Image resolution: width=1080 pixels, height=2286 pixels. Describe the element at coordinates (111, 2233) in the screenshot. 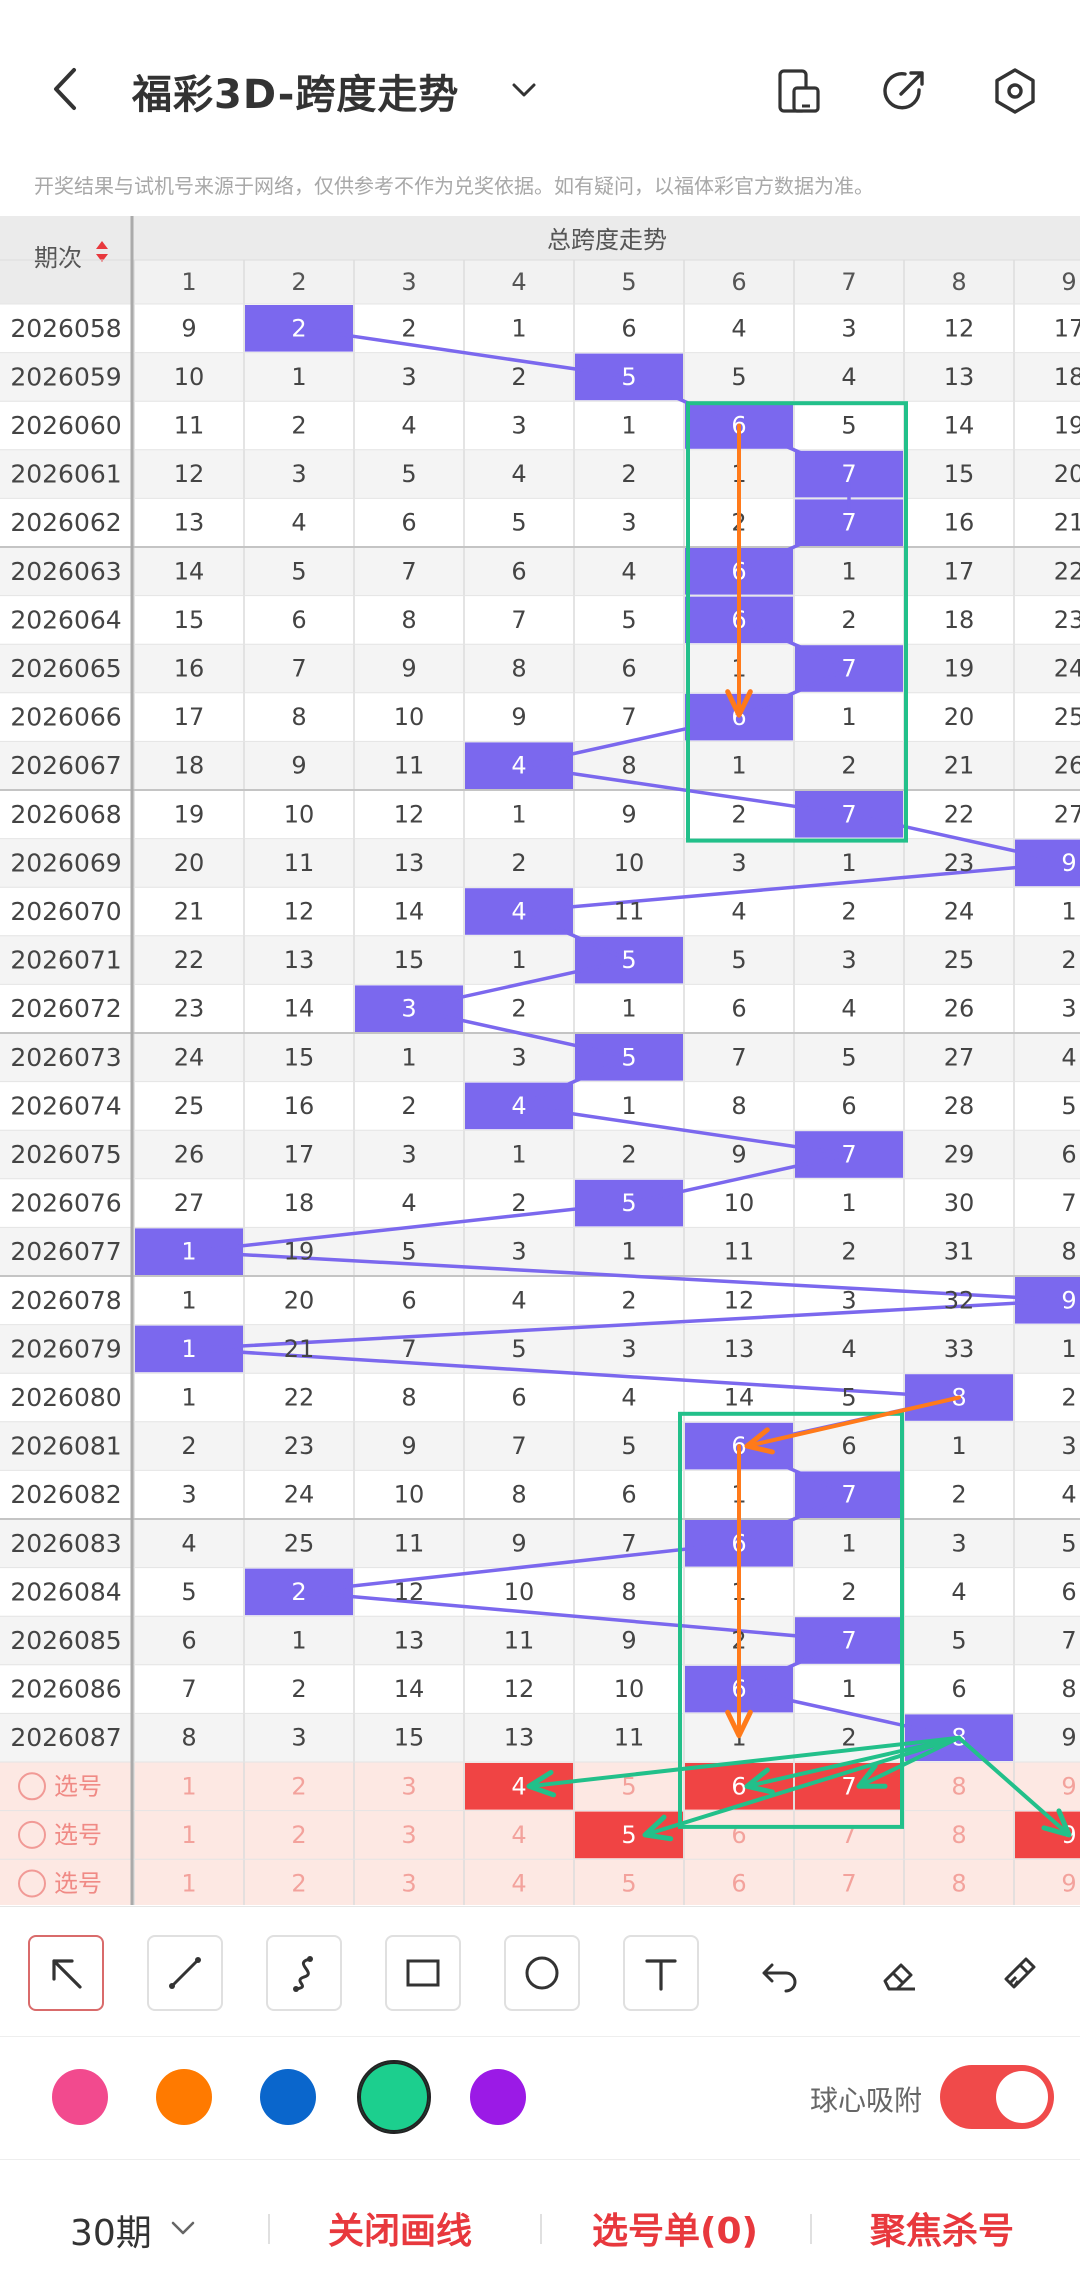

I see `period-selector: 30期` at that location.